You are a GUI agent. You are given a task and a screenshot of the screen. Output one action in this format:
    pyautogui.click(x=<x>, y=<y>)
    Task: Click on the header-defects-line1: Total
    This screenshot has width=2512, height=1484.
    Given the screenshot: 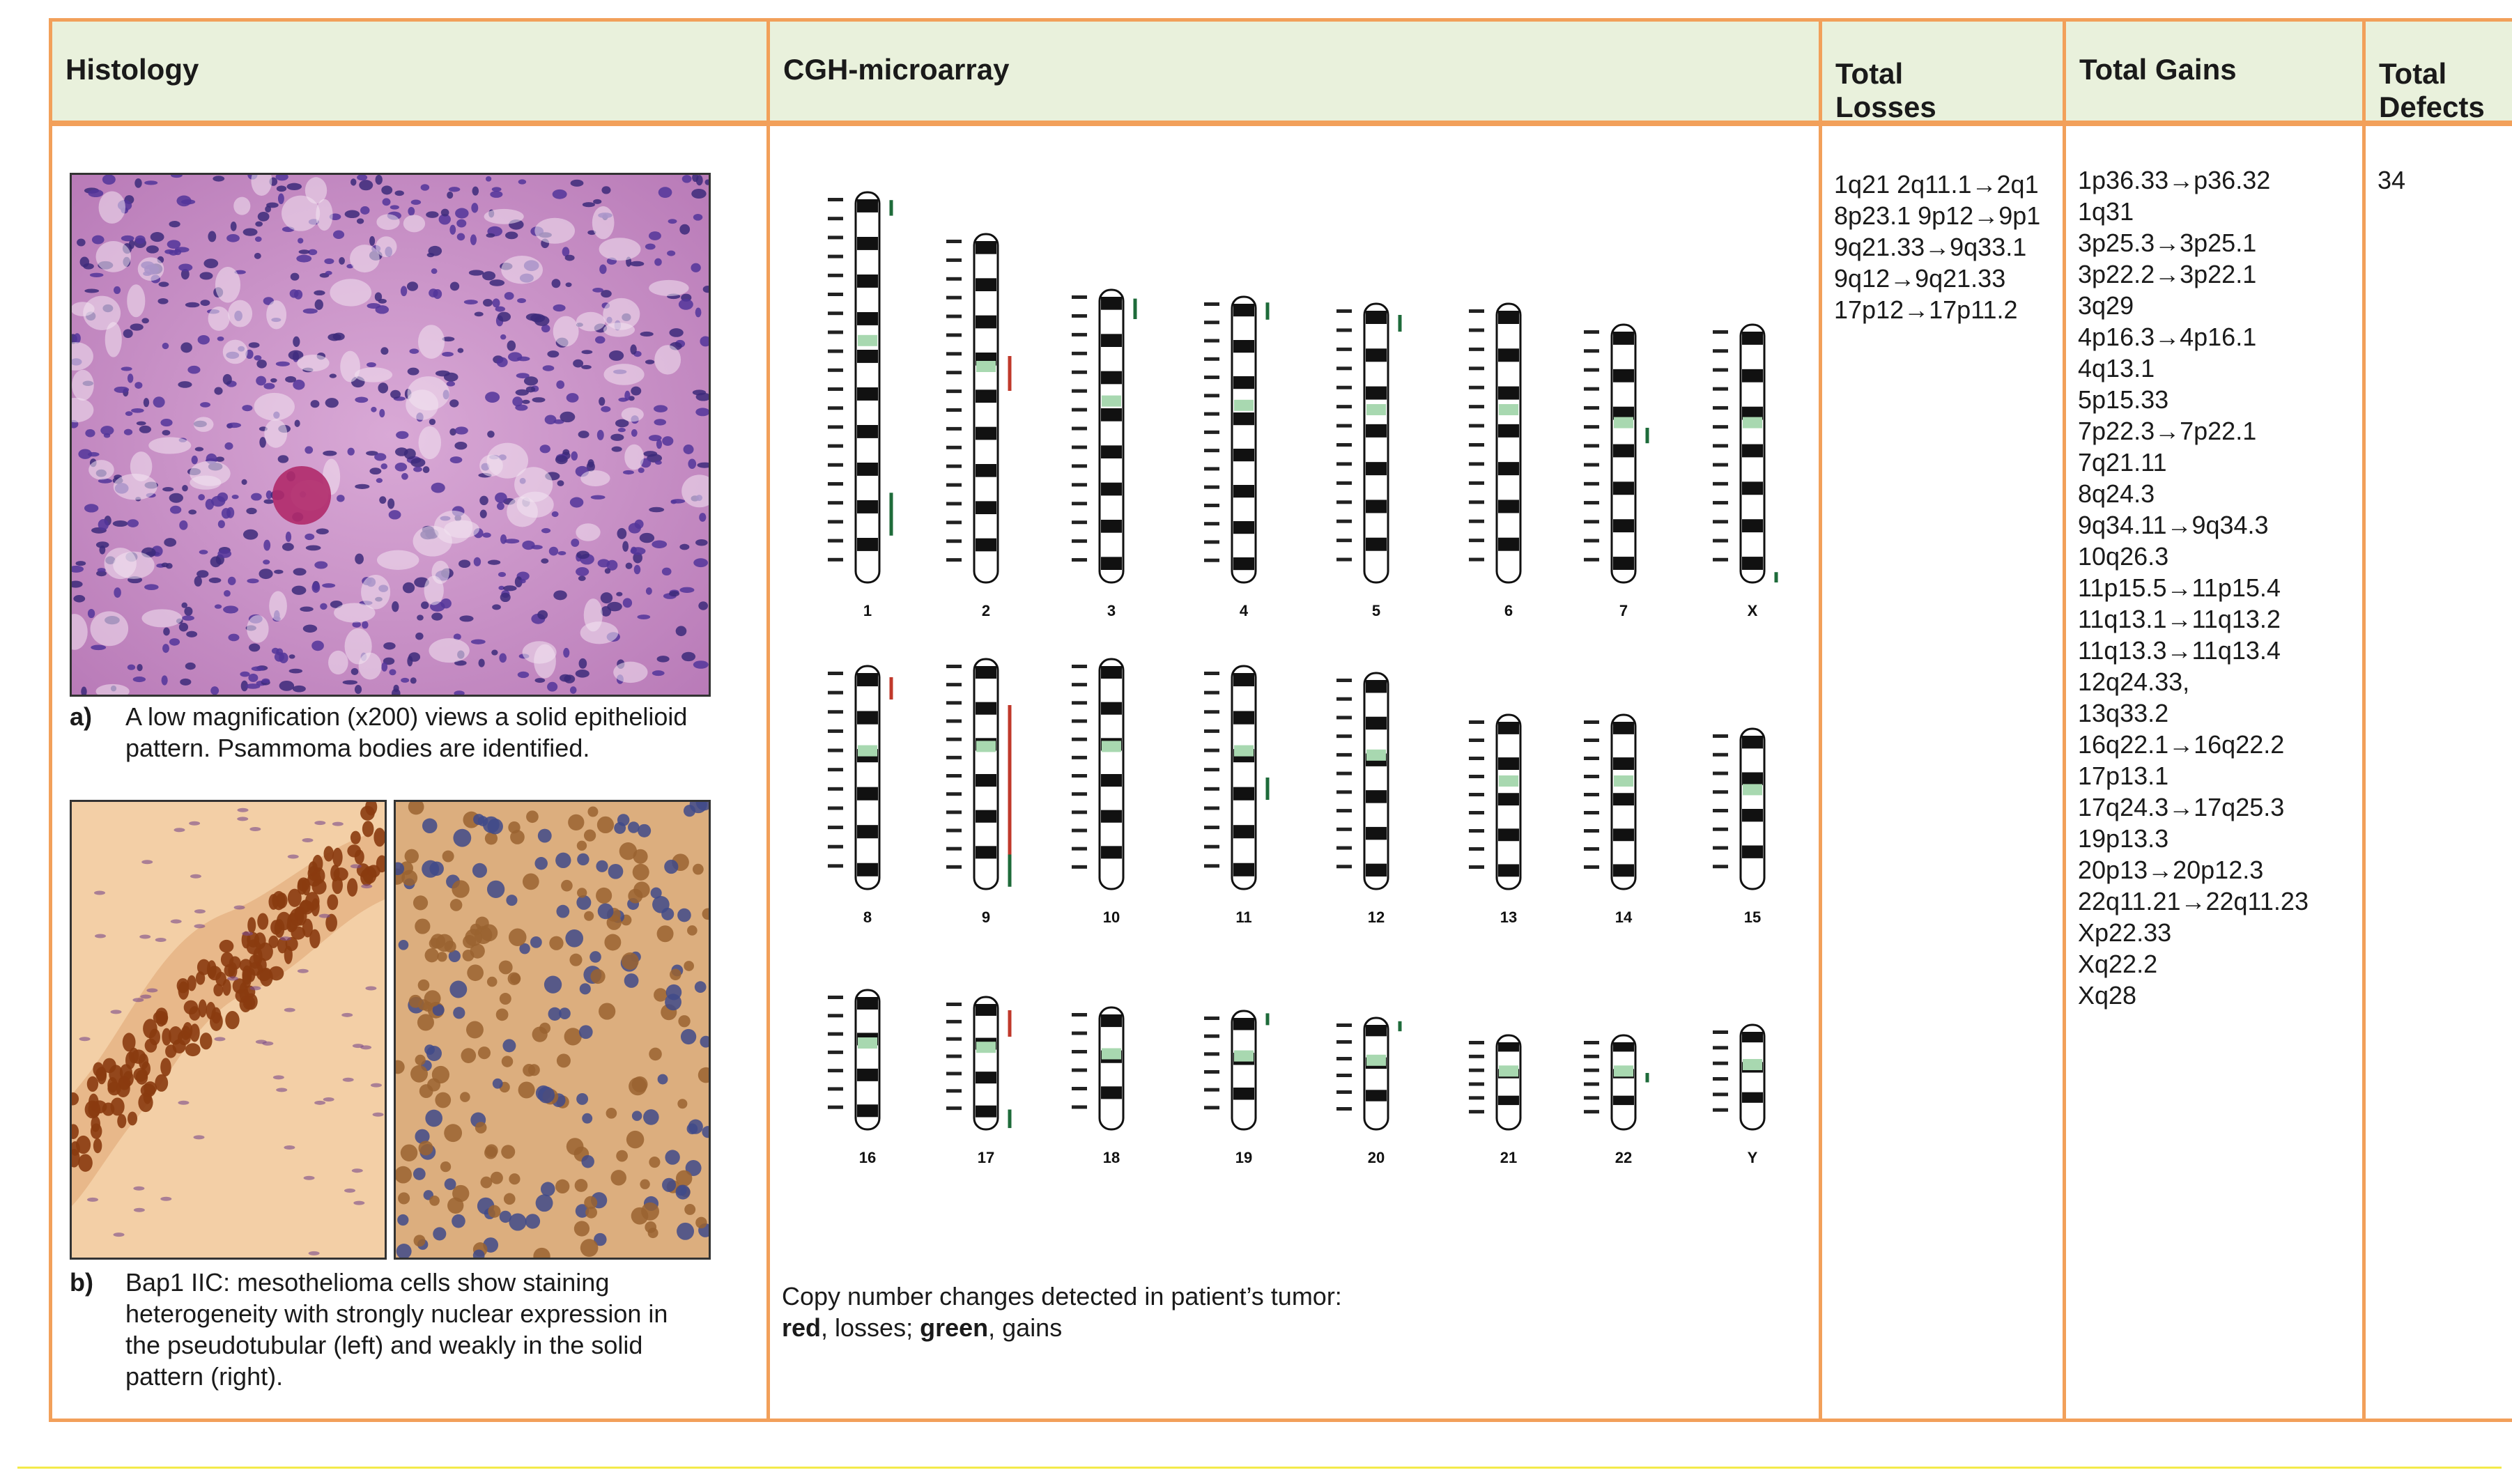 What is the action you would take?
    pyautogui.click(x=2413, y=73)
    